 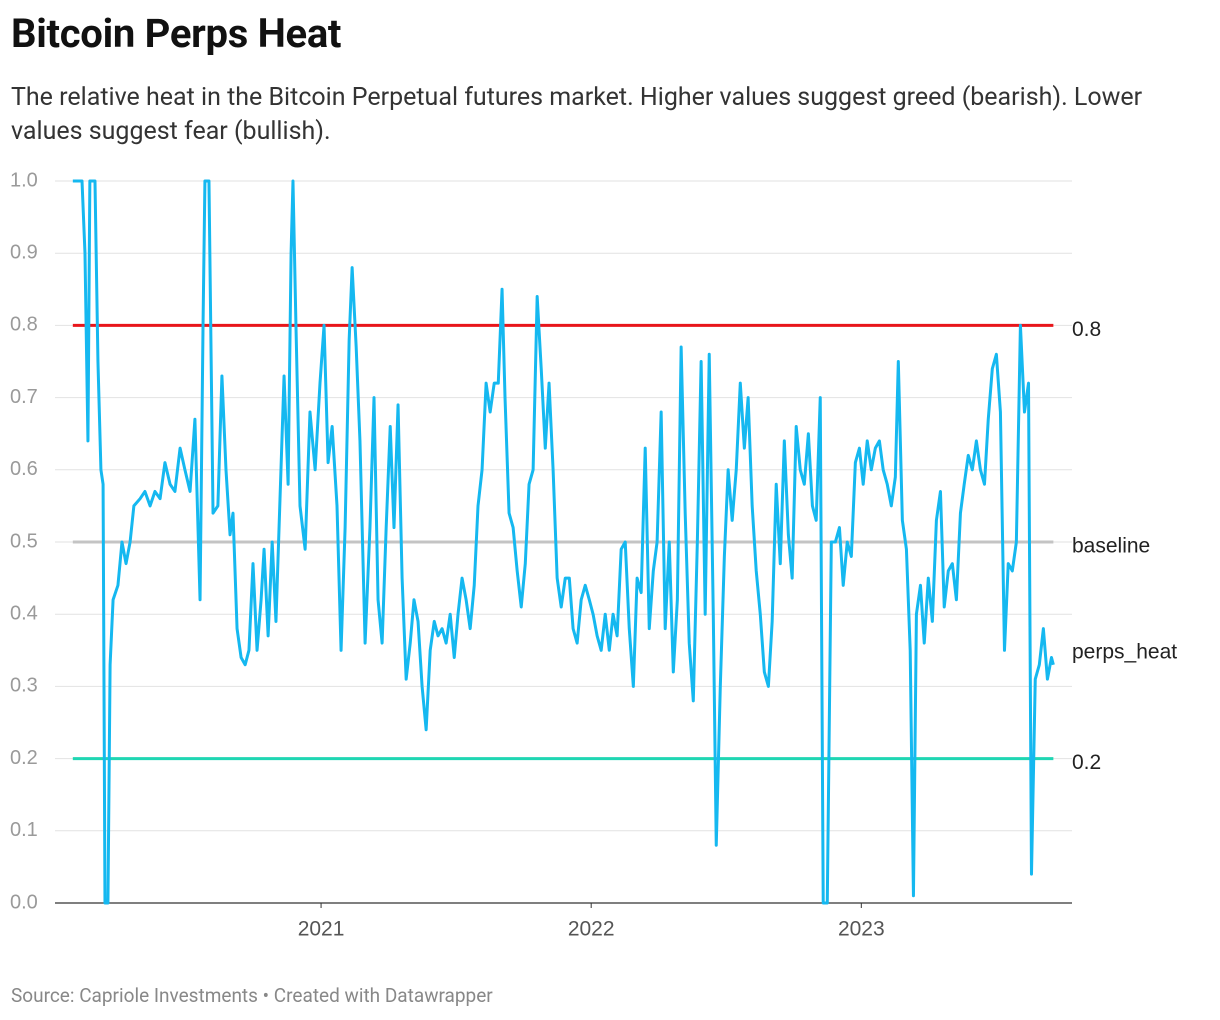 I want to click on x-tick-label: 2022, so click(x=591, y=929).